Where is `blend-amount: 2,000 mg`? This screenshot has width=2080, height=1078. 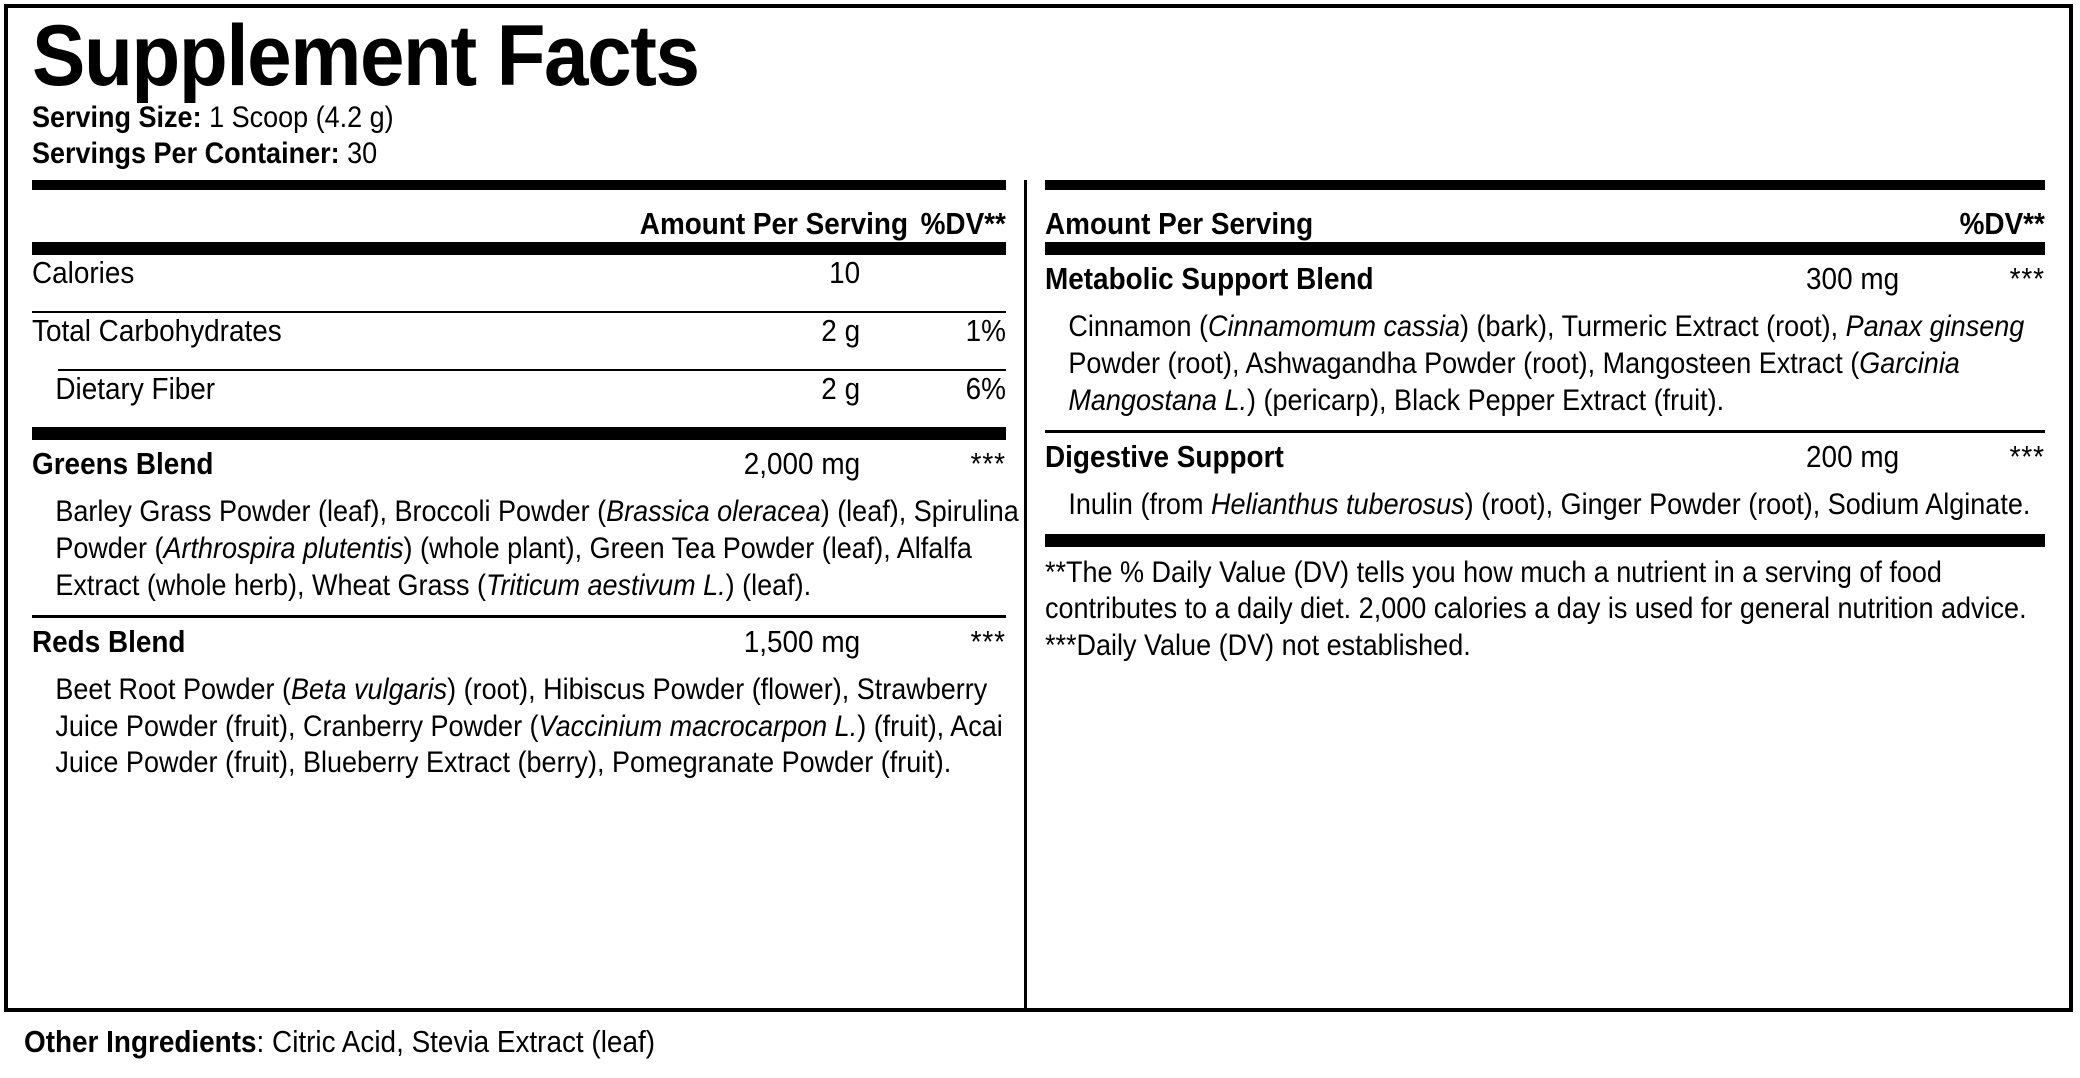 blend-amount: 2,000 mg is located at coordinates (802, 463).